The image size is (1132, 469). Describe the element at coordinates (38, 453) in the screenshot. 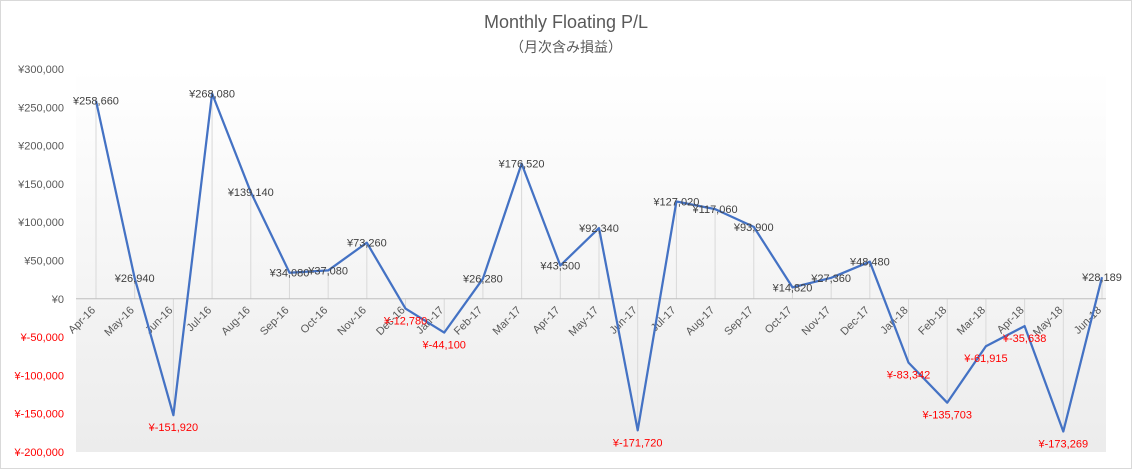

I see `y-tick-label: ¥-200,000` at that location.